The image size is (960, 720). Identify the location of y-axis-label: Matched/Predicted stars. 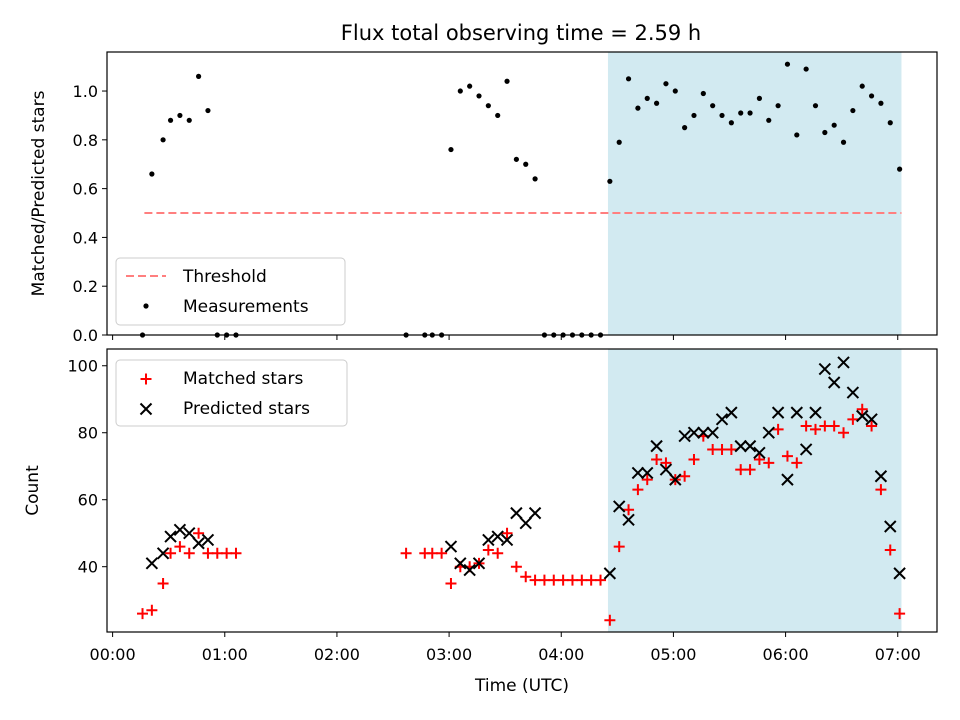
(39, 193).